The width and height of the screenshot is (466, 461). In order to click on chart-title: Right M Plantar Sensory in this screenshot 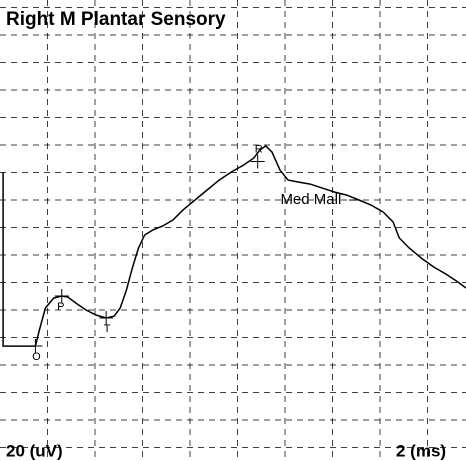, I will do `click(116, 19)`.